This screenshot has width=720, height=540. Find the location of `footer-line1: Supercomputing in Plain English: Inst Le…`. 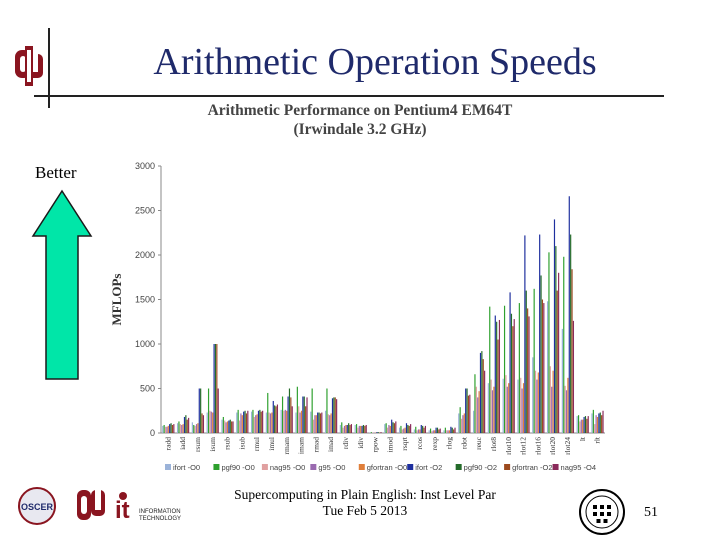

footer-line1: Supercomputing in Plain English: Inst Le… is located at coordinates (365, 494).